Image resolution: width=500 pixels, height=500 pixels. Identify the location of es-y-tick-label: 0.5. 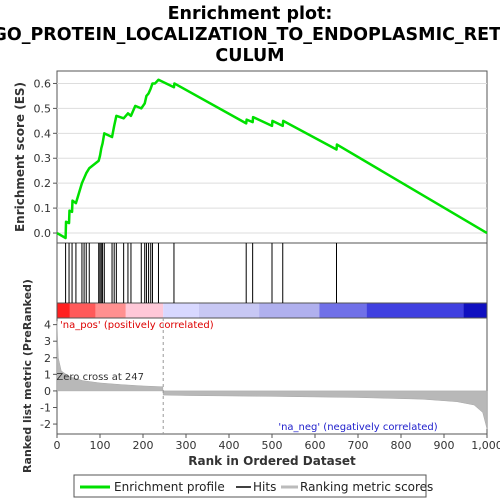
(43, 108).